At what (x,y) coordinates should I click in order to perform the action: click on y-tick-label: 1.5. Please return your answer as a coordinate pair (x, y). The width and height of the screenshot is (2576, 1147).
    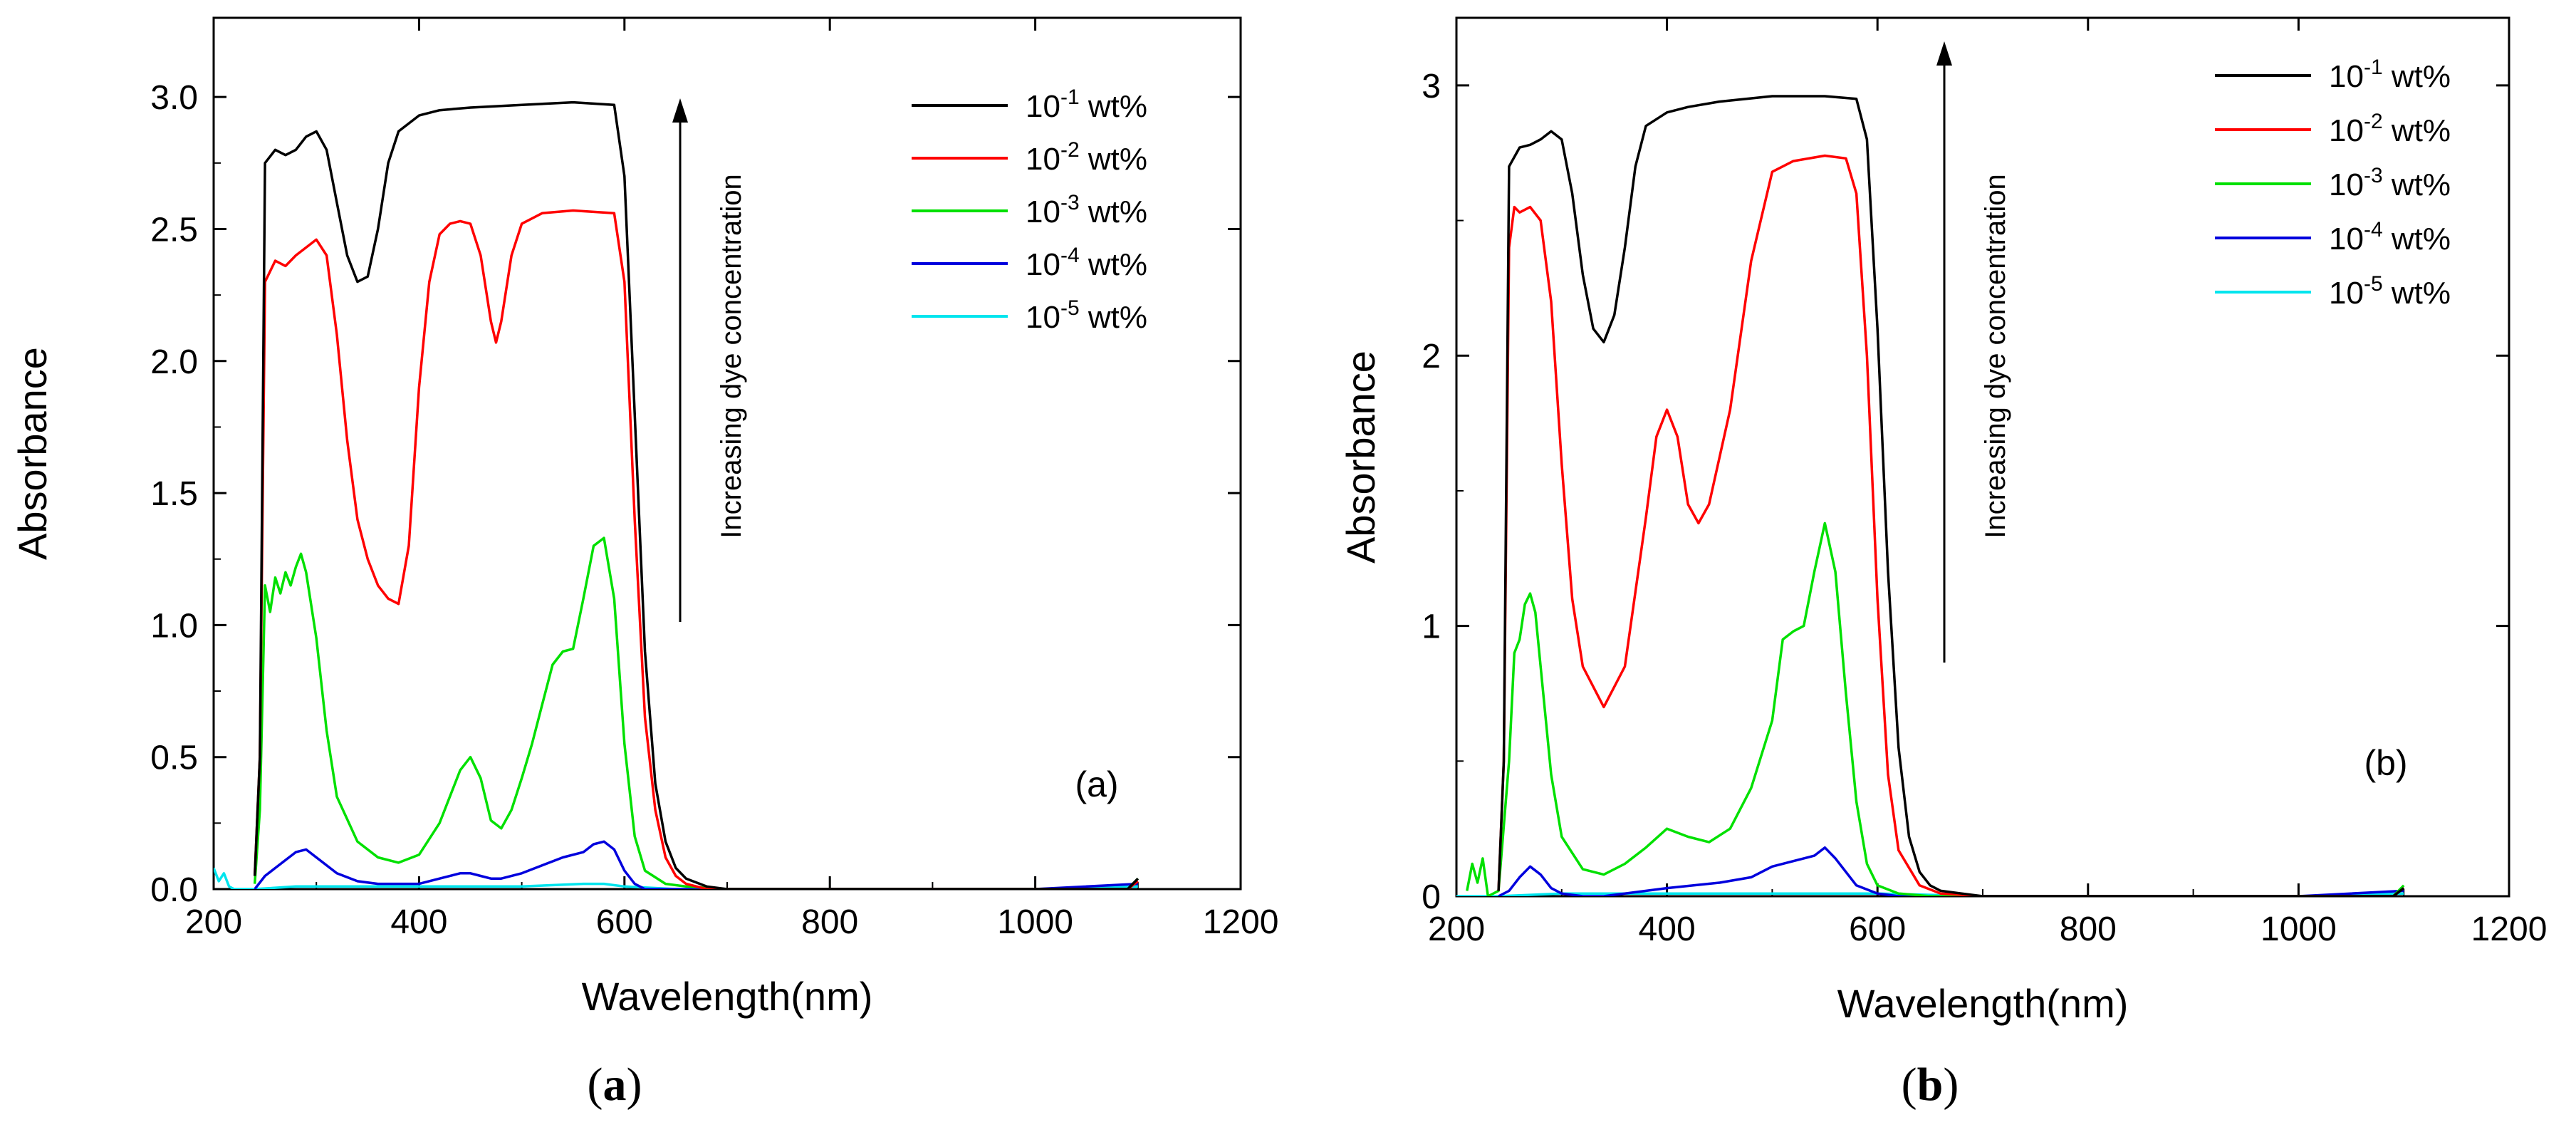
    Looking at the image, I should click on (174, 494).